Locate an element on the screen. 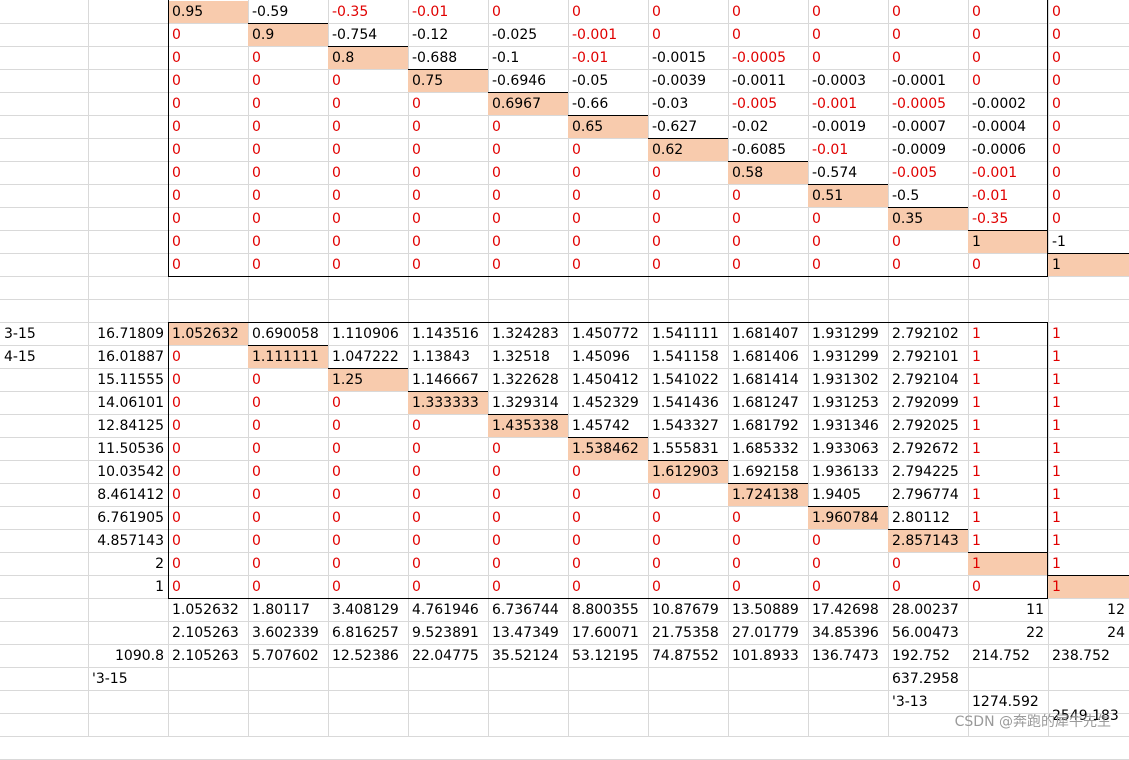  matrix-b-cell: 1.931253 is located at coordinates (848, 403).